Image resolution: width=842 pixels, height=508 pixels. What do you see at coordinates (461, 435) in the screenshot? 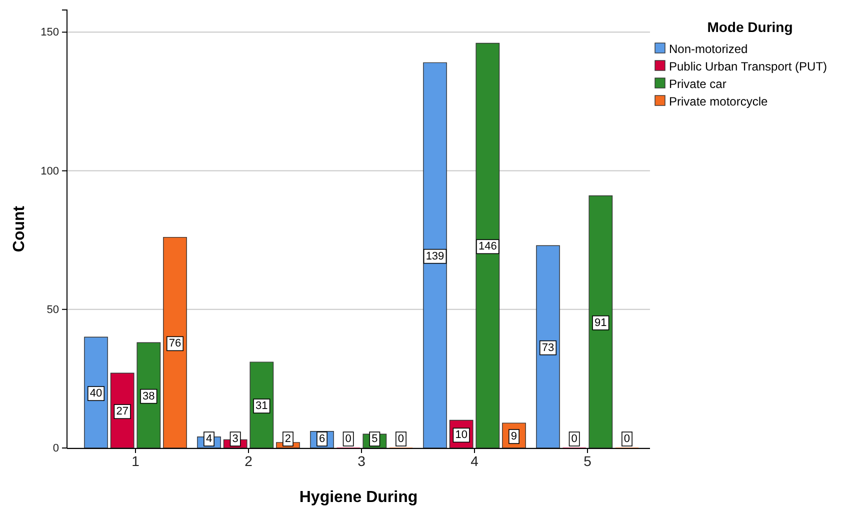
I see `data-label: 10` at bounding box center [461, 435].